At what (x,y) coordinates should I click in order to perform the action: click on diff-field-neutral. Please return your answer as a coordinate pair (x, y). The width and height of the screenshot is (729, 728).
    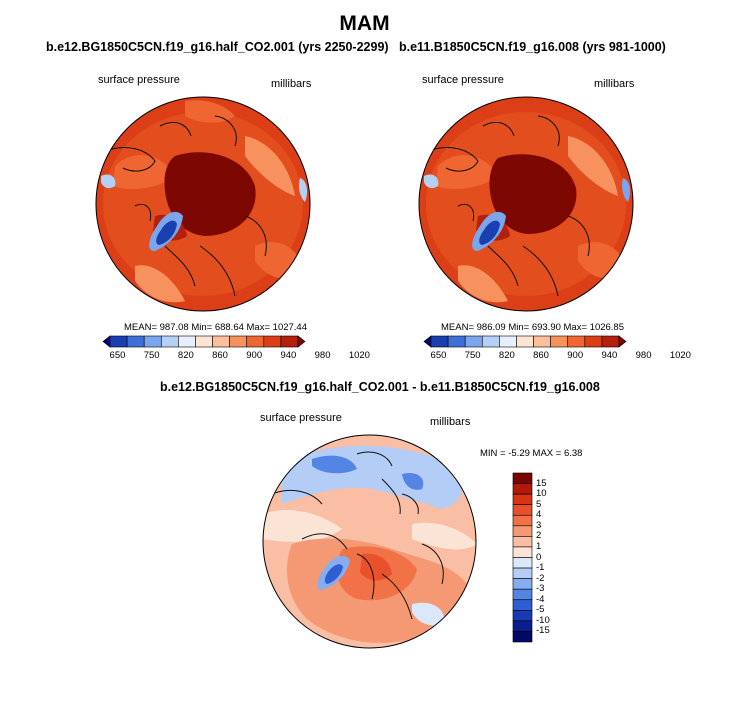
    Looking at the image, I should click on (444, 536).